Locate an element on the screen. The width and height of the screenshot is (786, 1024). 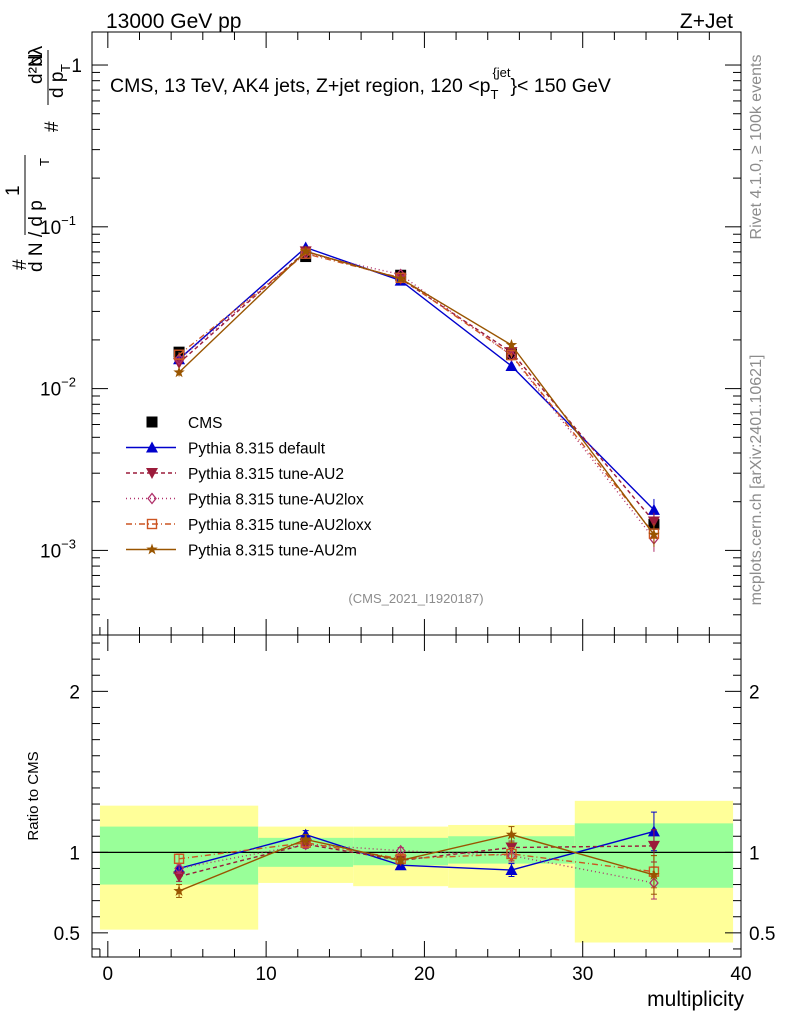
main-ylabel: # 1 d N / d p T # d²N d p T dλ is located at coordinates (38, 158).